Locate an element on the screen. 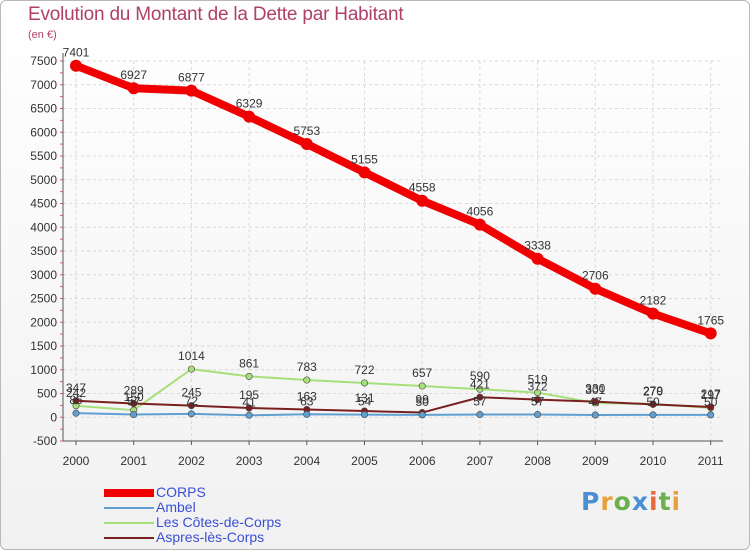 This screenshot has width=750, height=550. y-tick-label: -500 is located at coordinates (45, 441).